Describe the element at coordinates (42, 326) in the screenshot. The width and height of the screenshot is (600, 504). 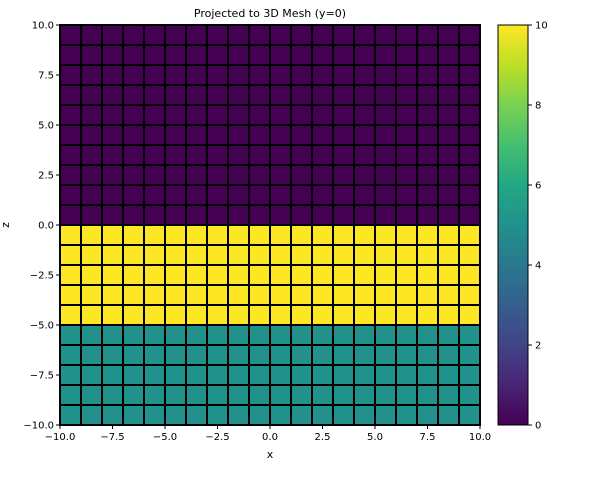
I see `y-tick-label: −5.0` at that location.